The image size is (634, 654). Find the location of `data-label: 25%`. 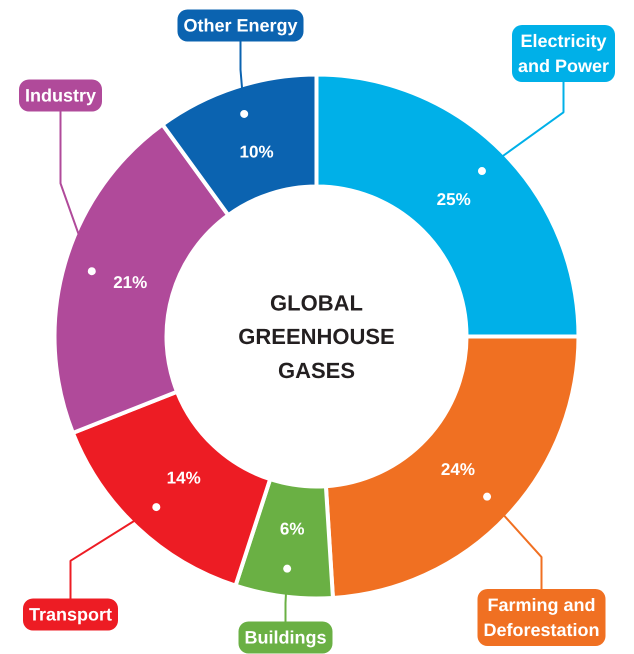

data-label: 25% is located at coordinates (453, 199).